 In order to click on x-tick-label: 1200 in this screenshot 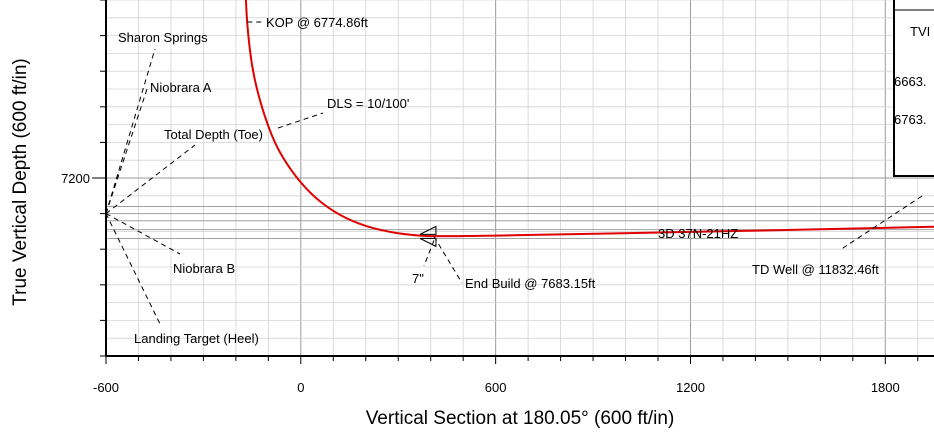, I will do `click(690, 387)`.